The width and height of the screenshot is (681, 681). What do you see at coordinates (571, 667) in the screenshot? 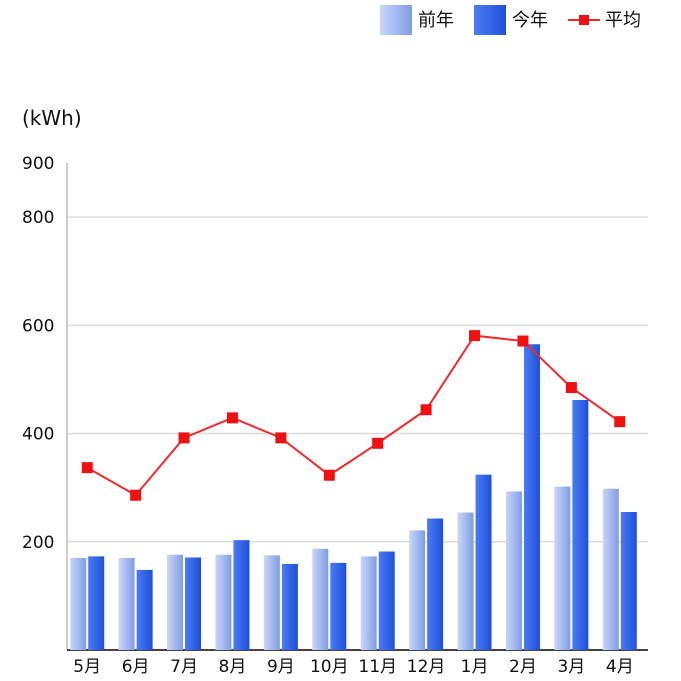
I see `x-tick-label: 3月` at bounding box center [571, 667].